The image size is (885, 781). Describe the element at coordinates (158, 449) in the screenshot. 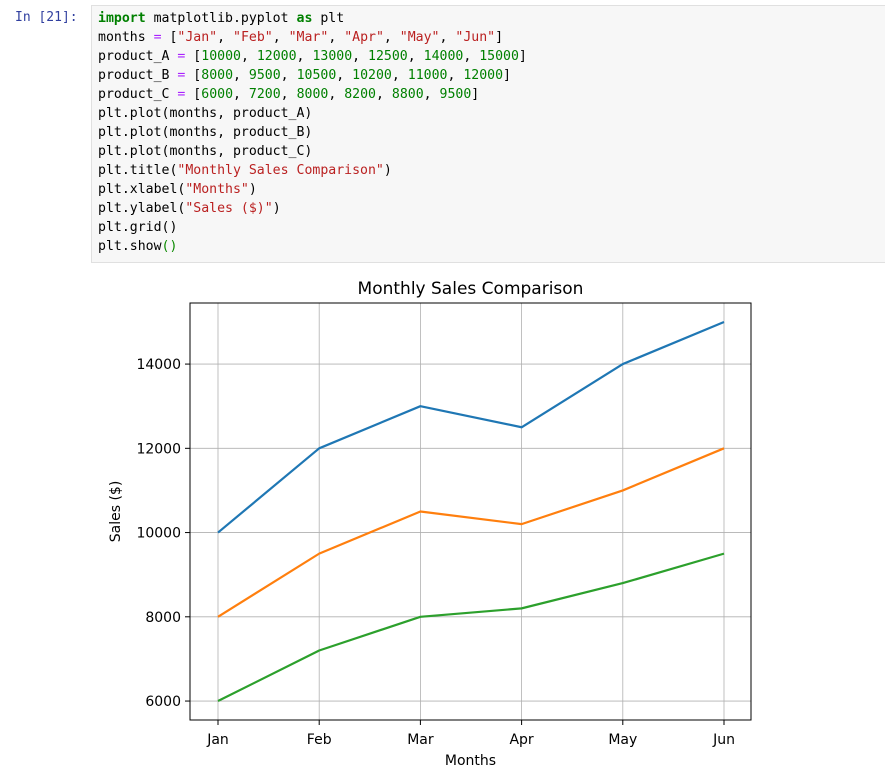

I see `y-tick-label: 12000` at that location.